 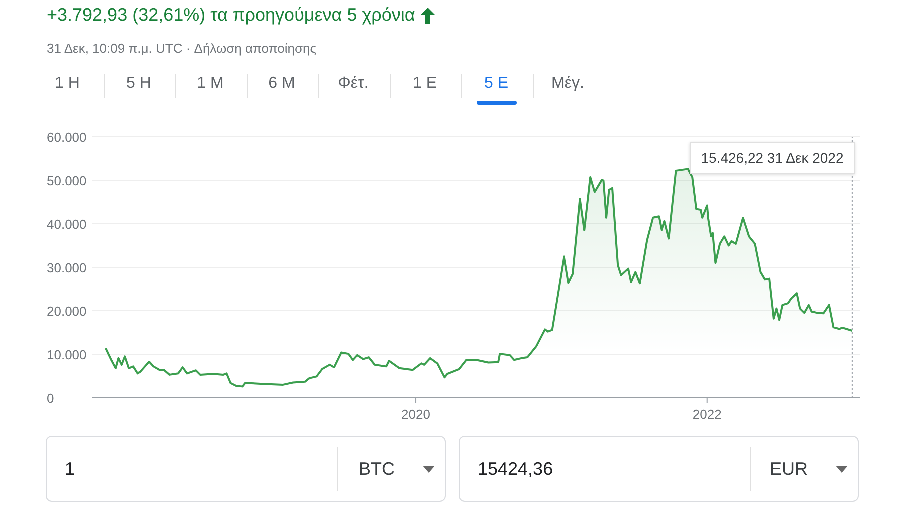 I want to click on text: 5 Ε, so click(x=496, y=84).